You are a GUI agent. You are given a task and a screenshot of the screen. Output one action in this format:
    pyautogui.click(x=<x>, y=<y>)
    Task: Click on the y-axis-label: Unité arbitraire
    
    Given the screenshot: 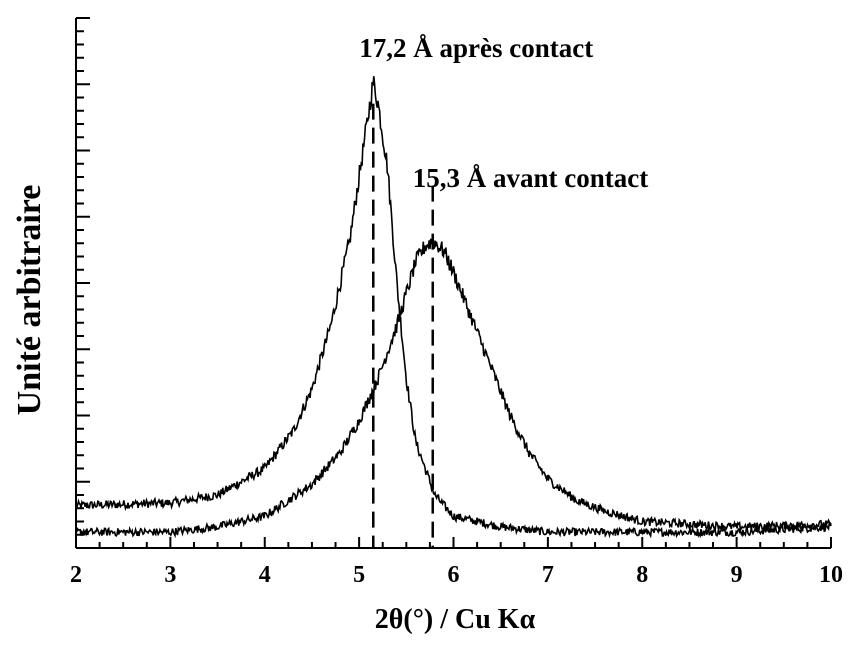 What is the action you would take?
    pyautogui.click(x=29, y=300)
    